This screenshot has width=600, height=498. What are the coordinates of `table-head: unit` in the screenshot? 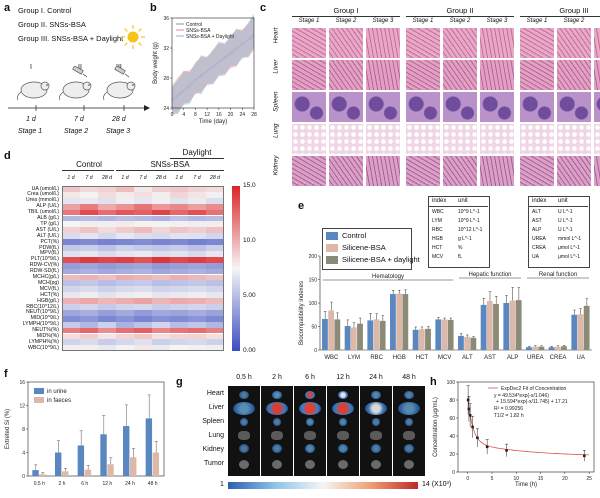 It's located at (463, 201).